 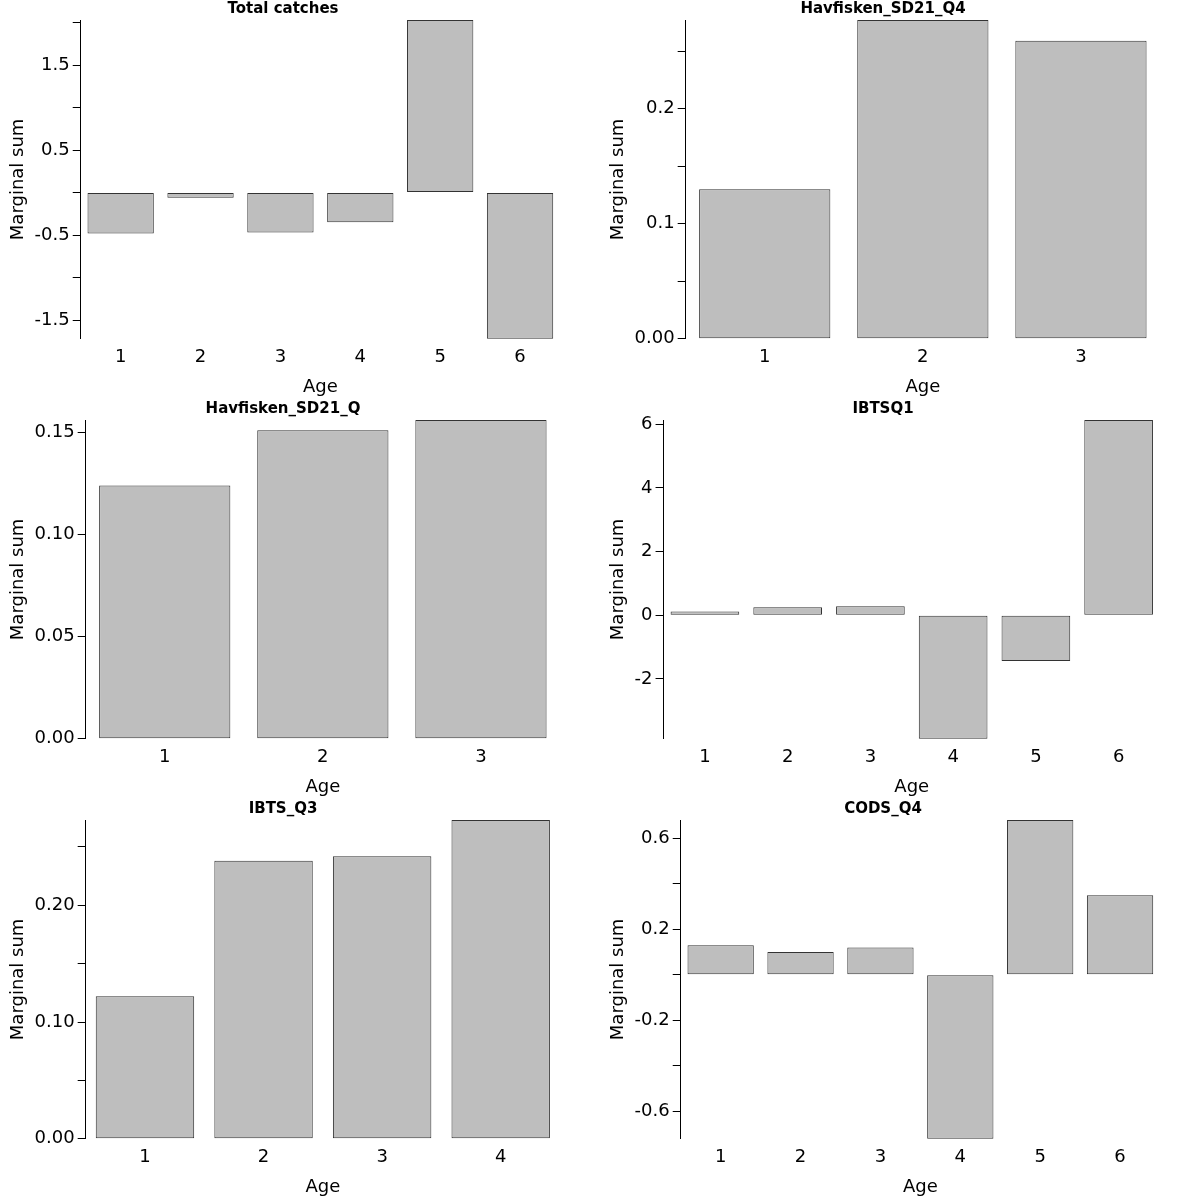 What do you see at coordinates (883, 8) in the screenshot?
I see `chart-title: Havfisken_SD21_Q4` at bounding box center [883, 8].